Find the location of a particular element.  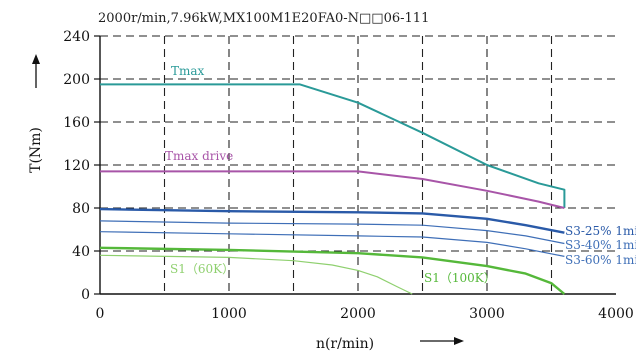

y-tick-label: 80 is located at coordinates (81, 209).